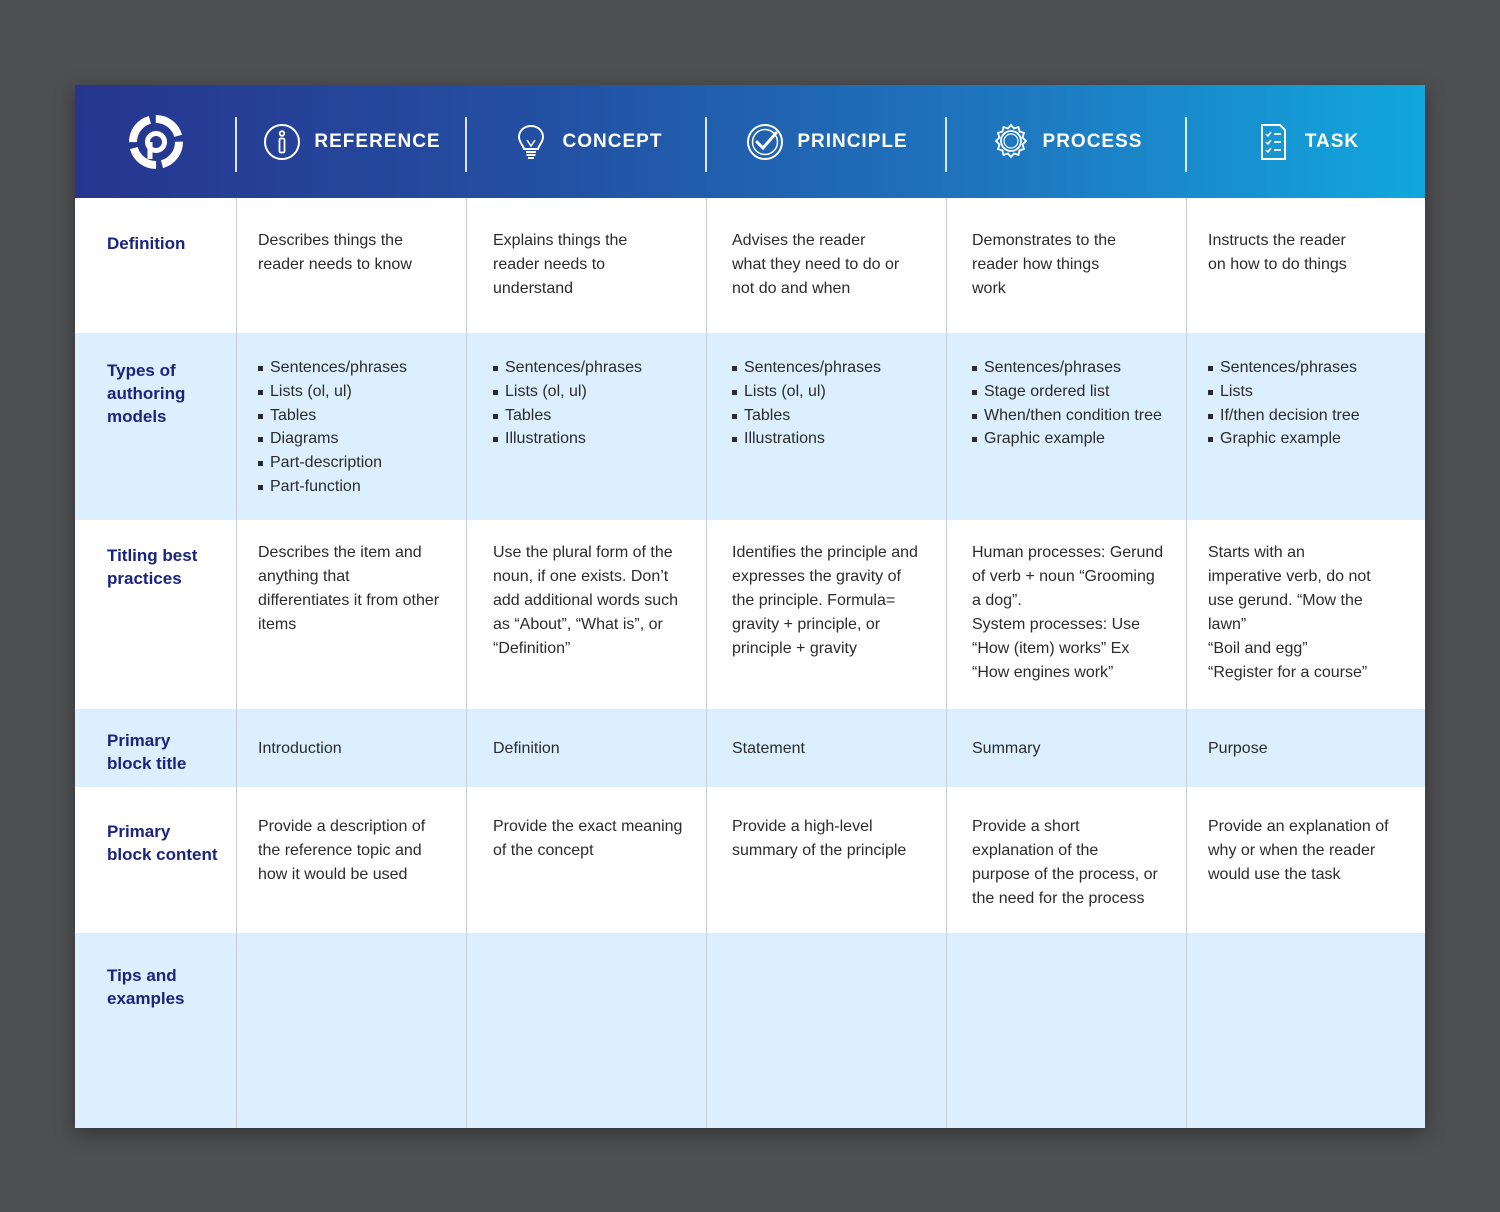 Image resolution: width=1500 pixels, height=1212 pixels. I want to click on block-title-concept: Definition, so click(526, 748).